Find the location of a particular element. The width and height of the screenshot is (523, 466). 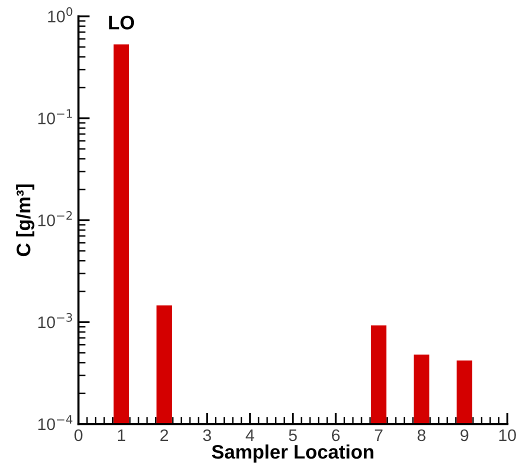

x-tick-label: 9 is located at coordinates (464, 435).